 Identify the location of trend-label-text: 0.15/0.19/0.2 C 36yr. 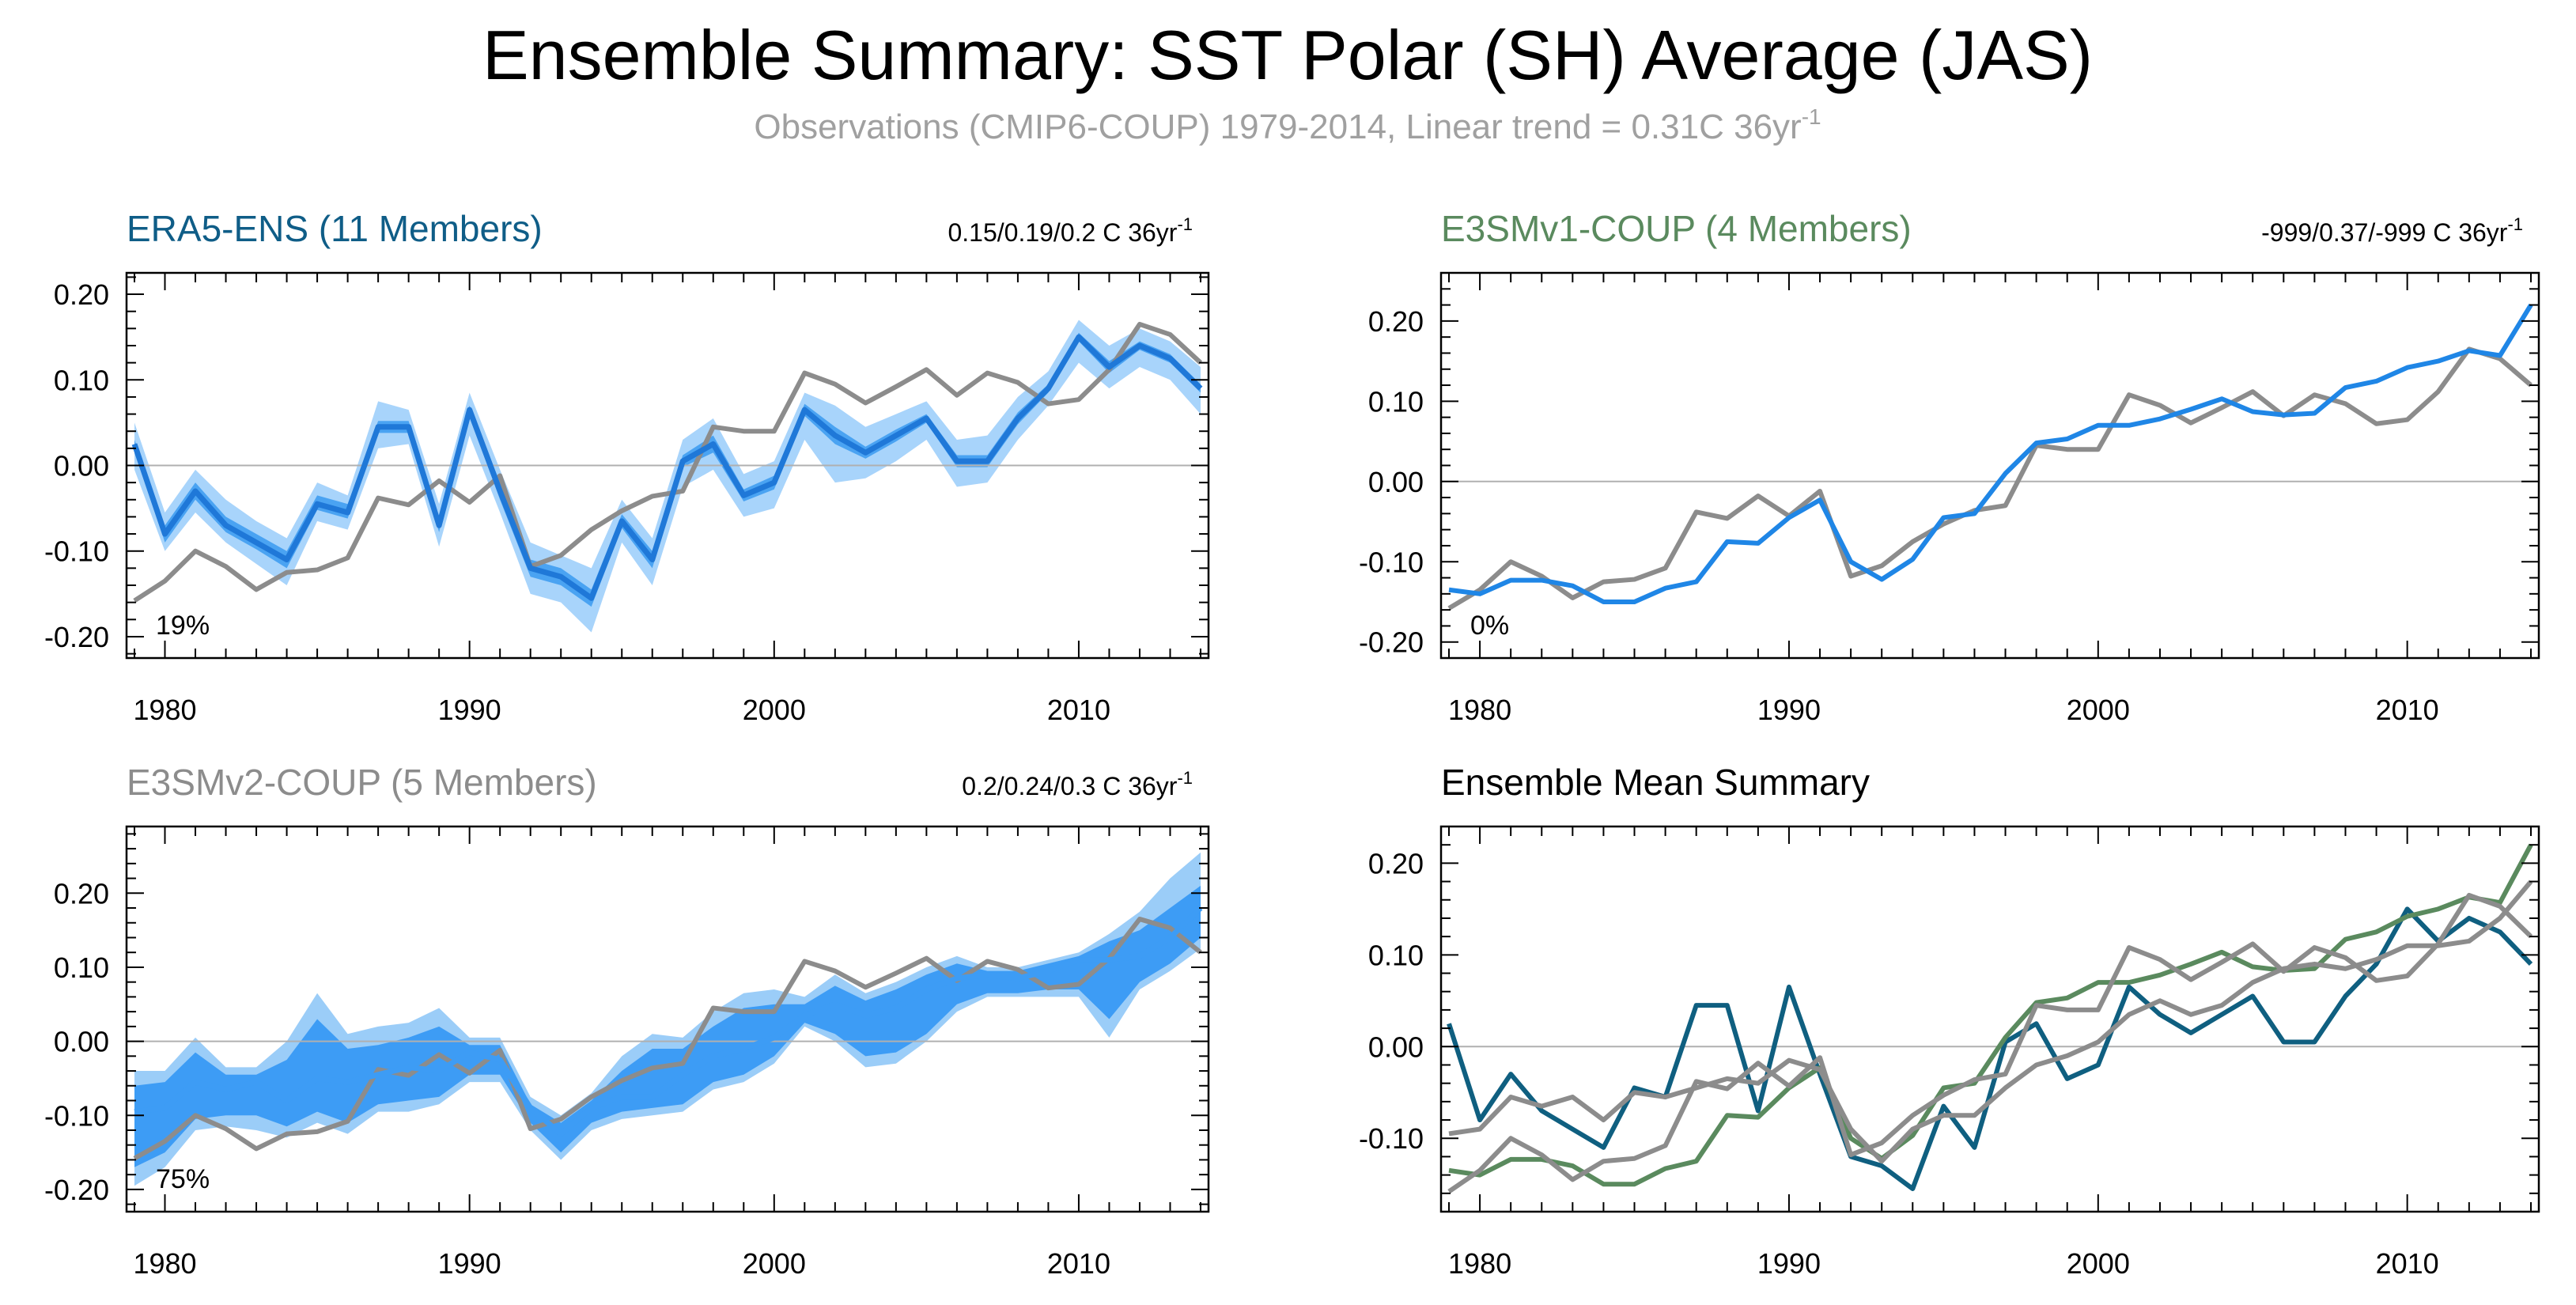
(1062, 232).